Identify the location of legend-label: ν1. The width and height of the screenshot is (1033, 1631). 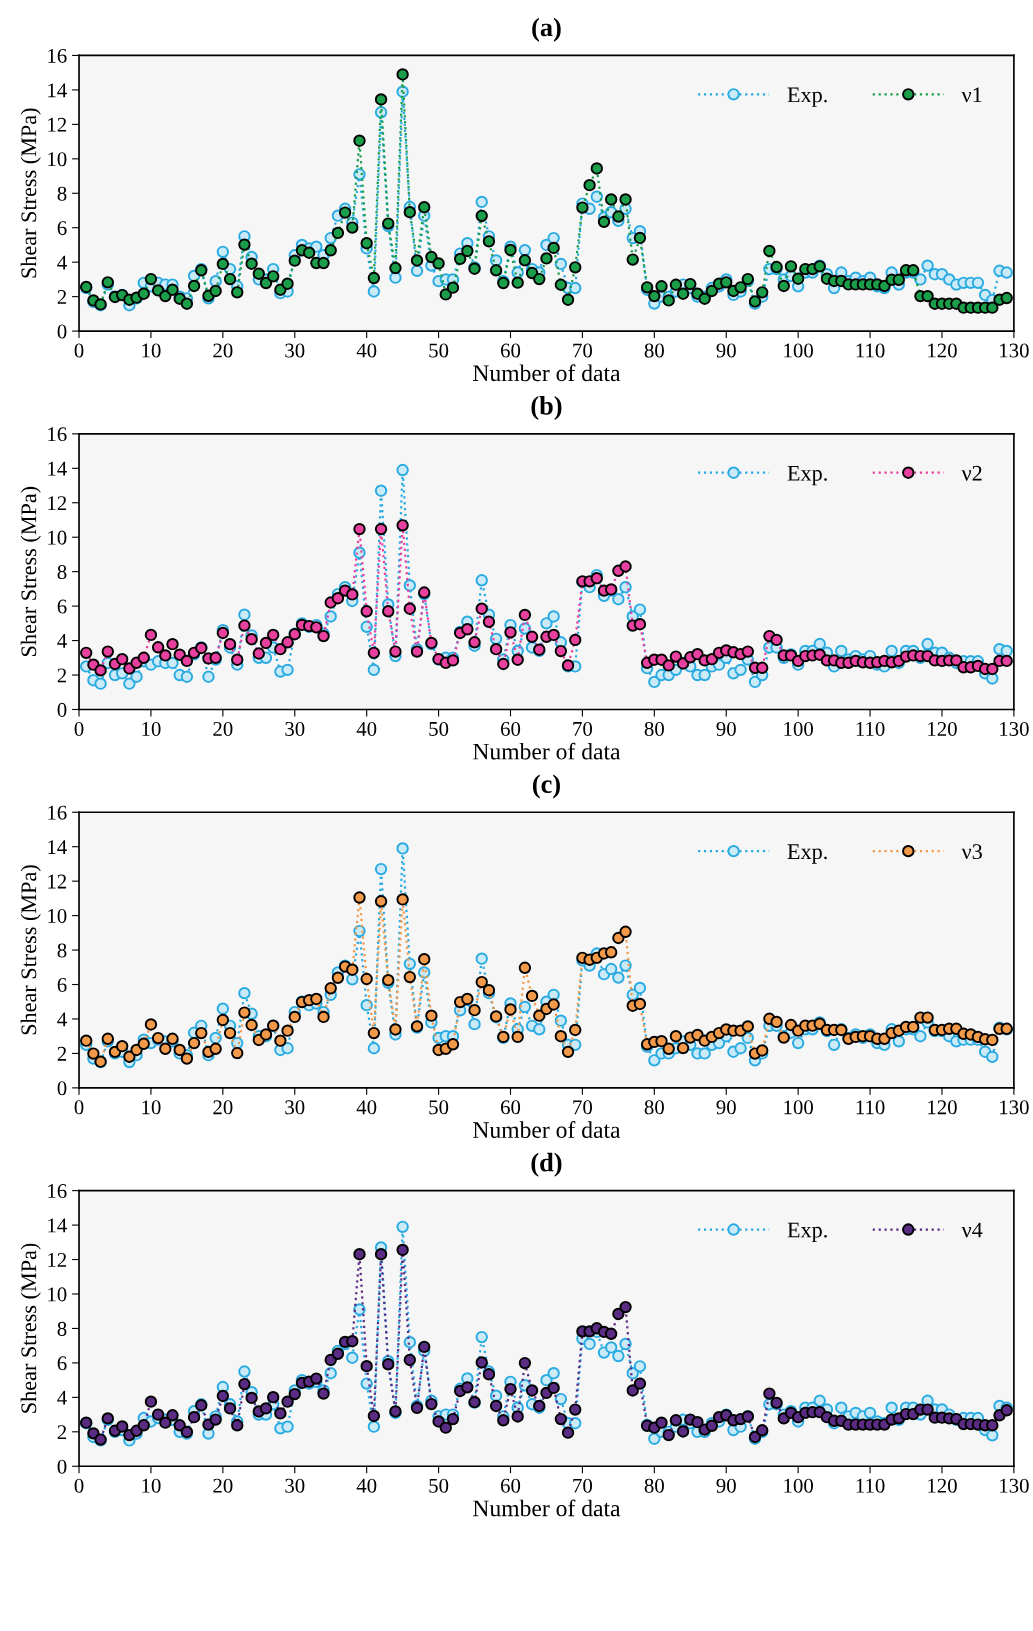
(971, 95).